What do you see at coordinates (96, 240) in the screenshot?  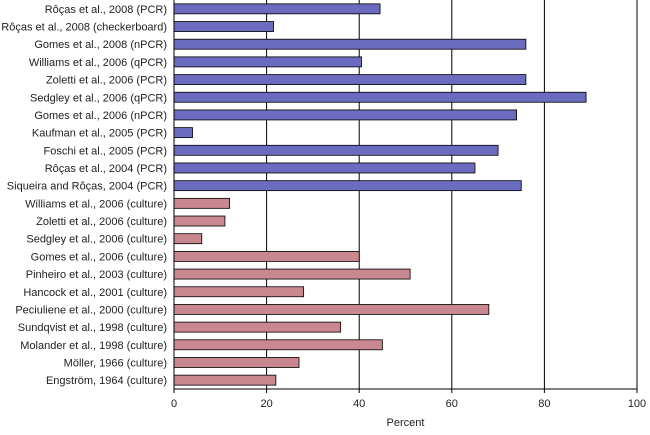 I see `category-label: Sedgley et al., 2006 (culture)` at bounding box center [96, 240].